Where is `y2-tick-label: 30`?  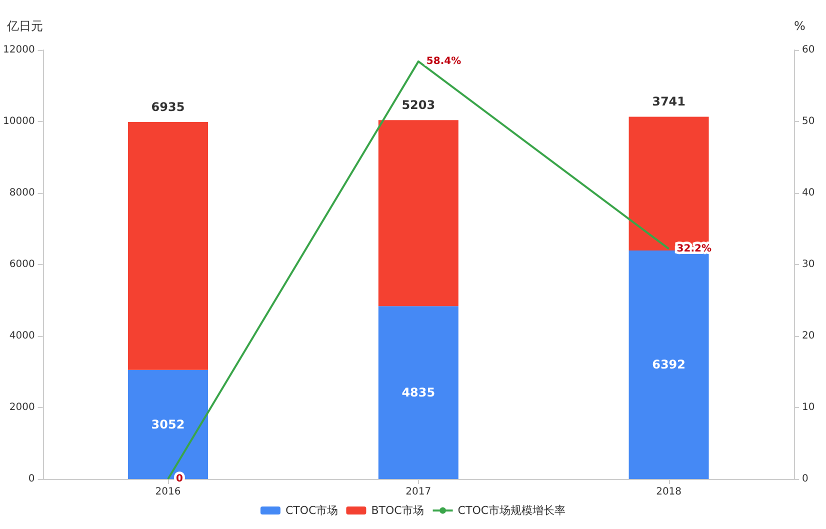
y2-tick-label: 30 is located at coordinates (808, 264).